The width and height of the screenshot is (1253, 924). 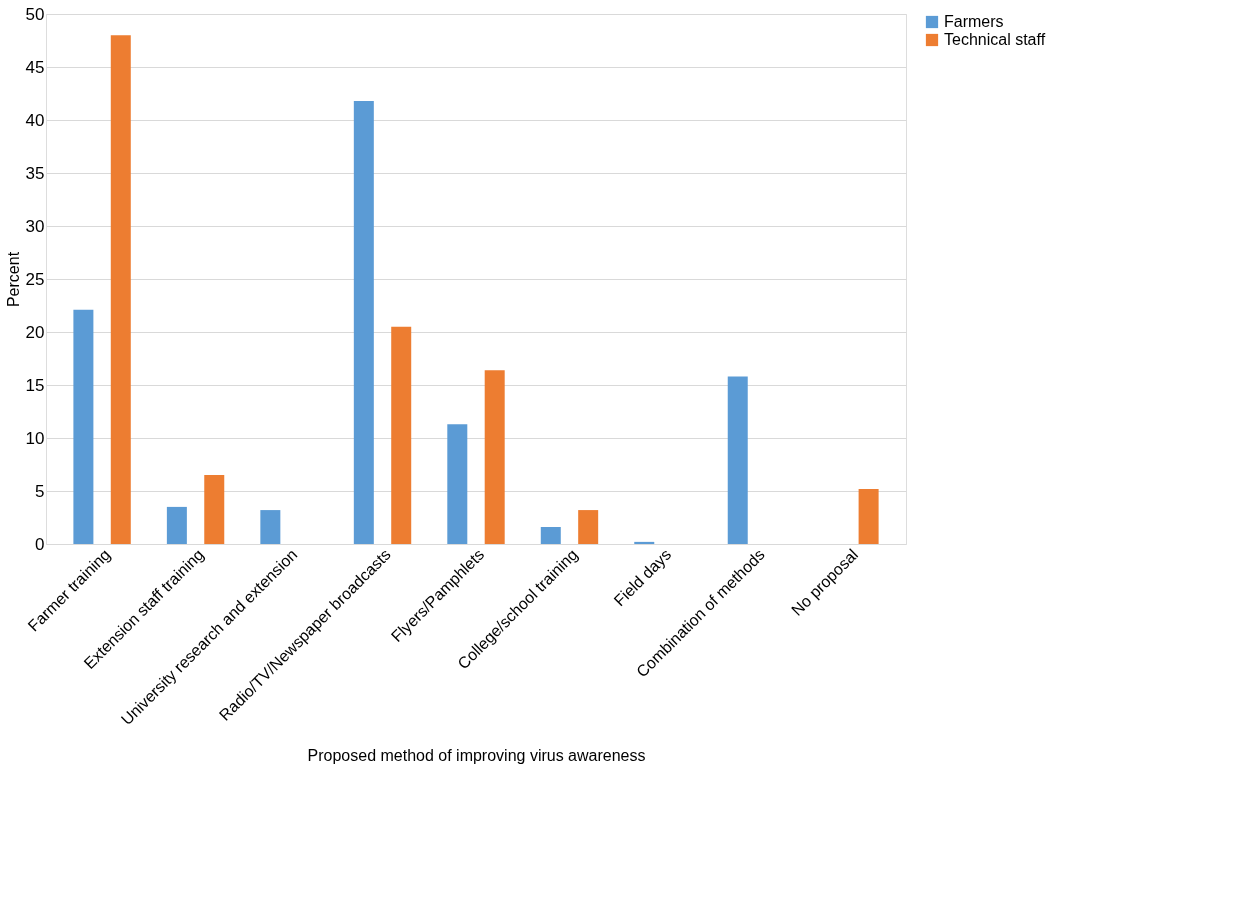 What do you see at coordinates (995, 39) in the screenshot?
I see `legend-label: Technical staff` at bounding box center [995, 39].